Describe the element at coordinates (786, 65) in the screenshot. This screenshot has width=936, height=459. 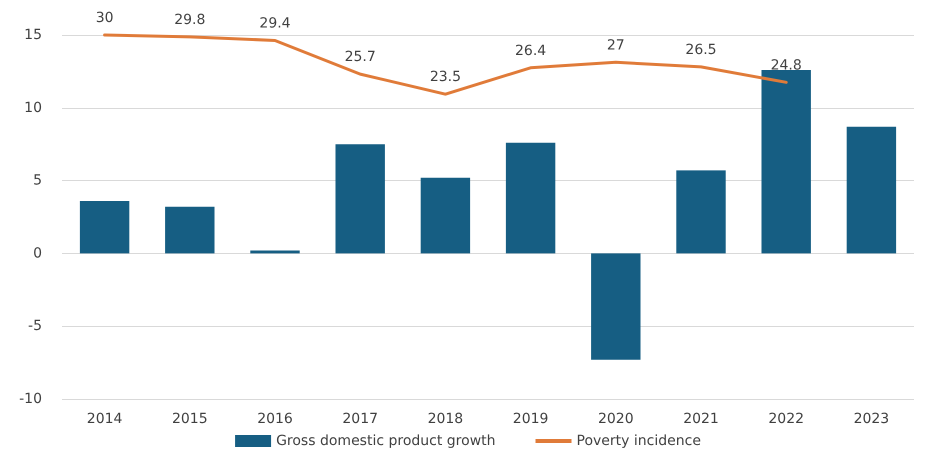
I see `data-label: 24.8` at that location.